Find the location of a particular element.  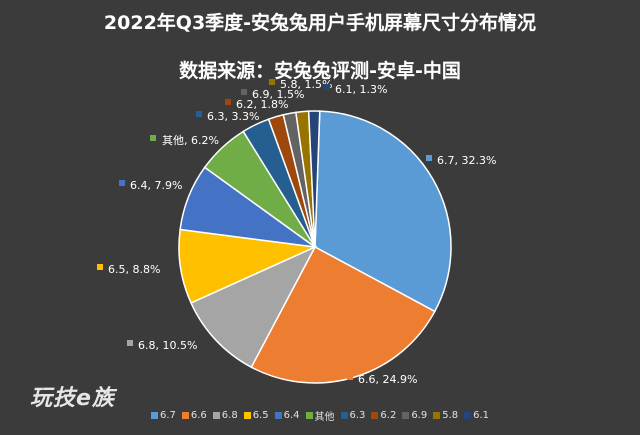

legend-label: 6.2 is located at coordinates (388, 415).